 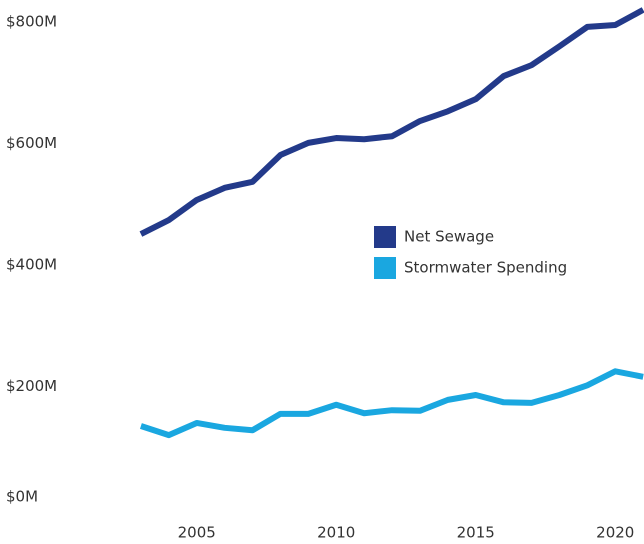 I want to click on y-tick-label: $600M, so click(x=31, y=143).